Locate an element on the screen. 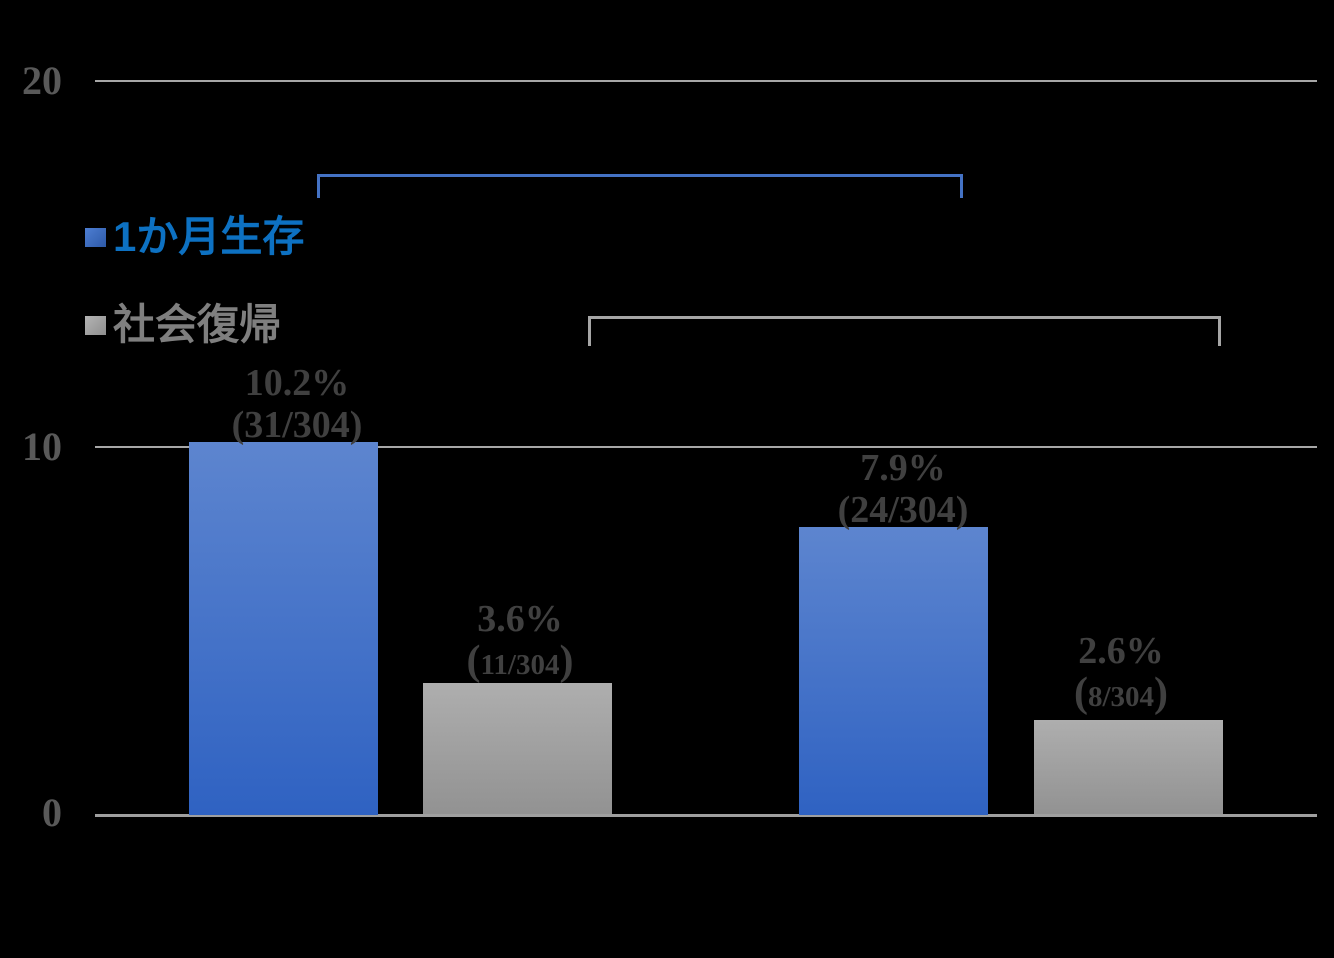  fraction-numbers: 8/304 is located at coordinates (1121, 697).